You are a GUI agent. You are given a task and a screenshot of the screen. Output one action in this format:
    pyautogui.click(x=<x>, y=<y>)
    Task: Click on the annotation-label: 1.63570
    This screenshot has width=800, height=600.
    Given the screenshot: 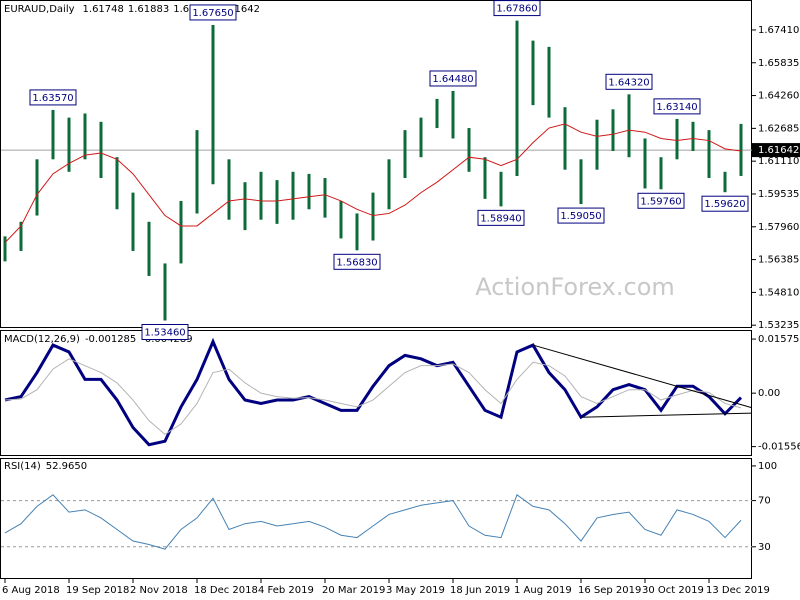 What is the action you would take?
    pyautogui.click(x=52, y=98)
    